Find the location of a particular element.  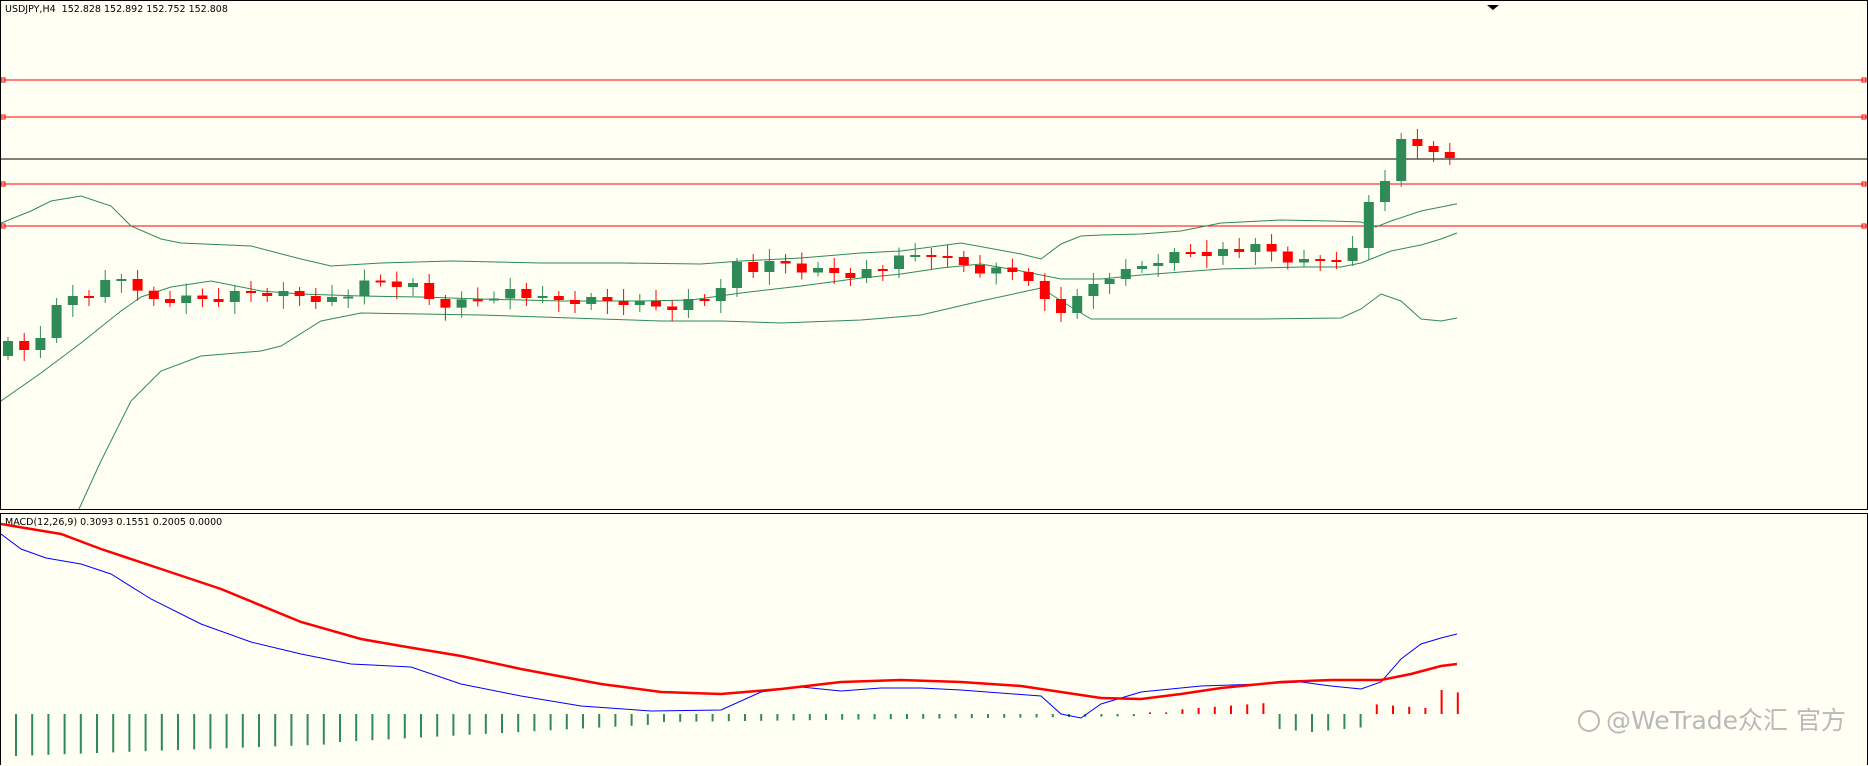

macd-histogram is located at coordinates (737, 723).